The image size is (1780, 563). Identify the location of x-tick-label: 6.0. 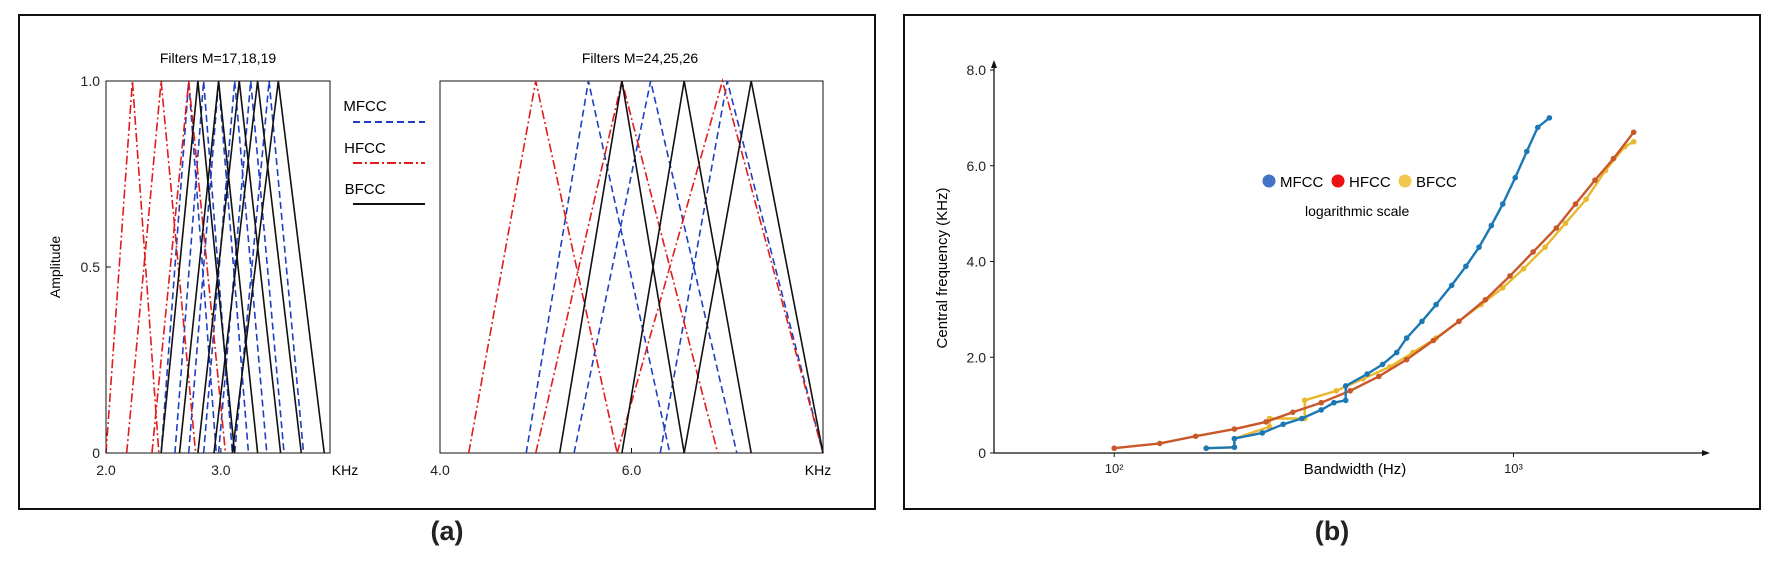
(632, 470).